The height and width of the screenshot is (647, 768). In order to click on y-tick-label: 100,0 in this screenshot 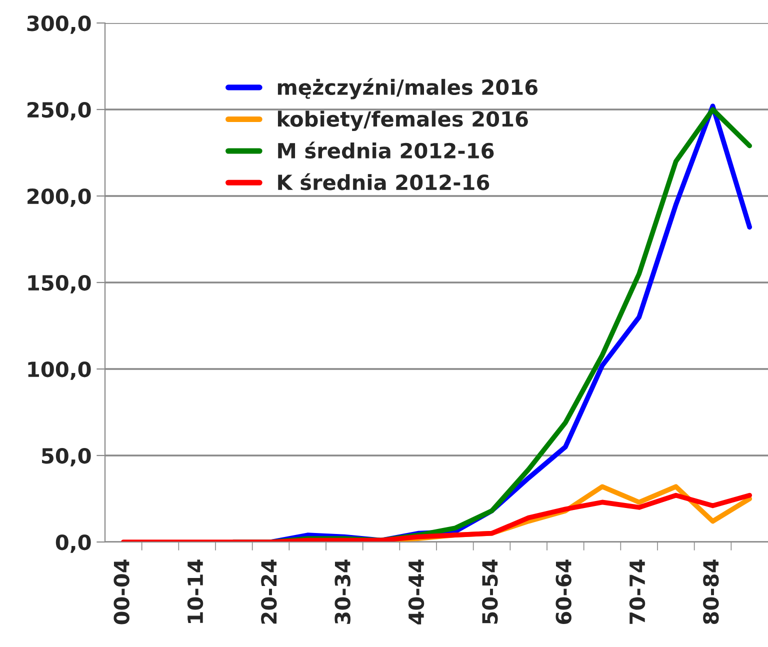, I will do `click(59, 370)`.